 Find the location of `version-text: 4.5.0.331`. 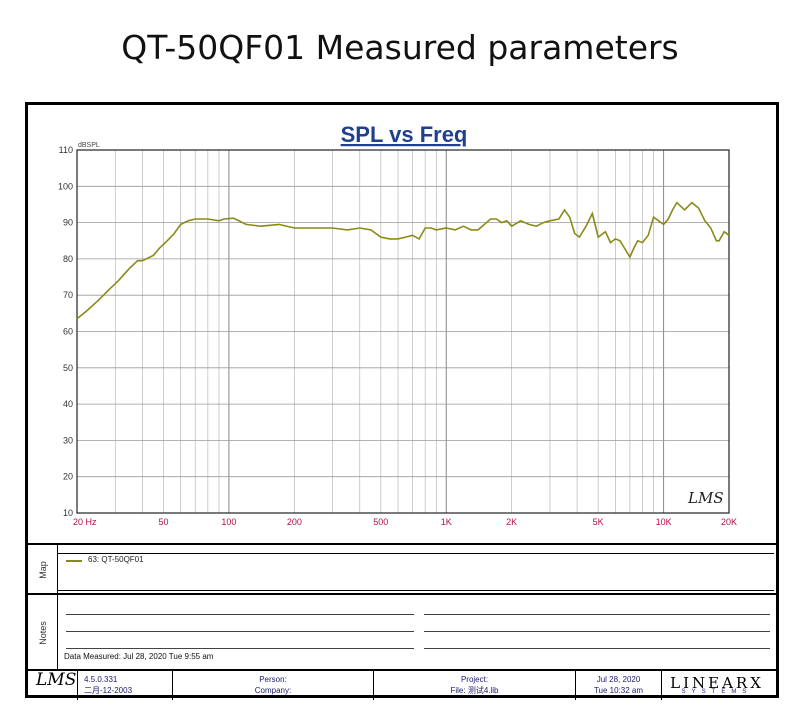

version-text: 4.5.0.331 is located at coordinates (101, 679).